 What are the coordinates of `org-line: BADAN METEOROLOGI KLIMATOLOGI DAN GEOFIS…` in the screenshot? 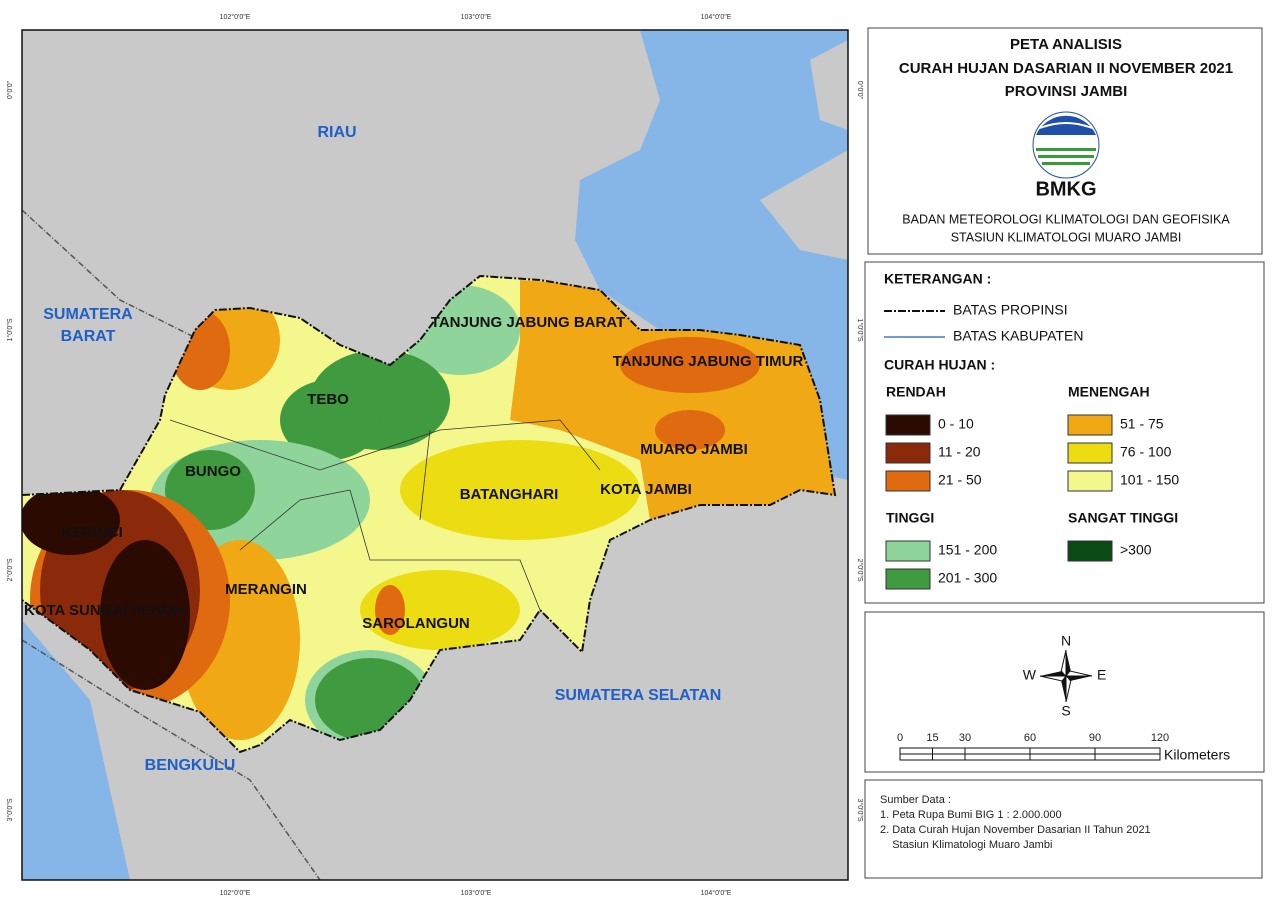 It's located at (1066, 219).